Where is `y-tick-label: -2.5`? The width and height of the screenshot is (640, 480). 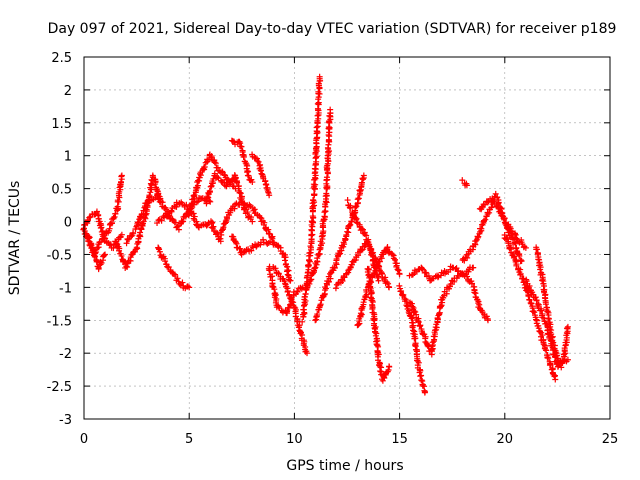 y-tick-label: -2.5 is located at coordinates (59, 387).